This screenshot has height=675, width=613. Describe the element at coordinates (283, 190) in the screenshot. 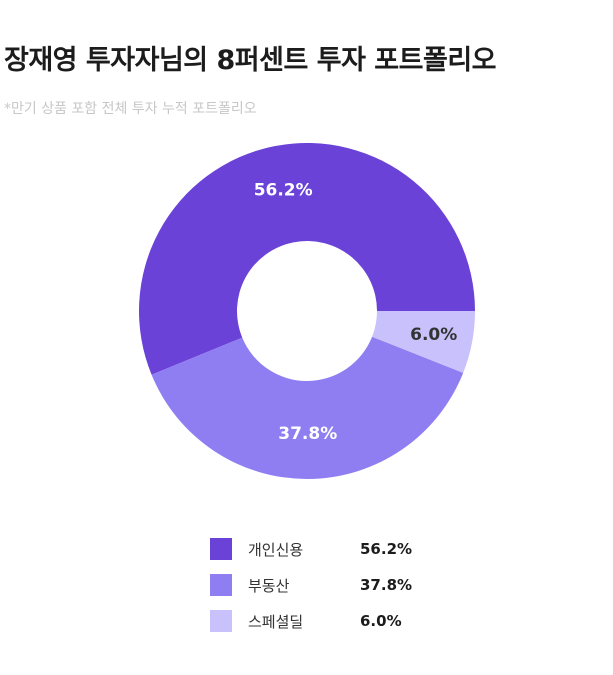

I see `data-label-personal-credit: 56.2%` at that location.